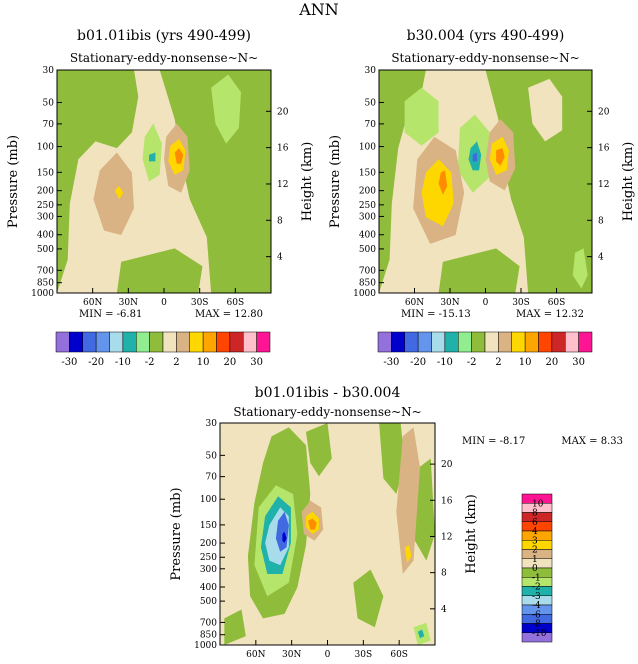 This screenshot has height=664, width=638. I want to click on colorbar-label: -6, so click(536, 615).